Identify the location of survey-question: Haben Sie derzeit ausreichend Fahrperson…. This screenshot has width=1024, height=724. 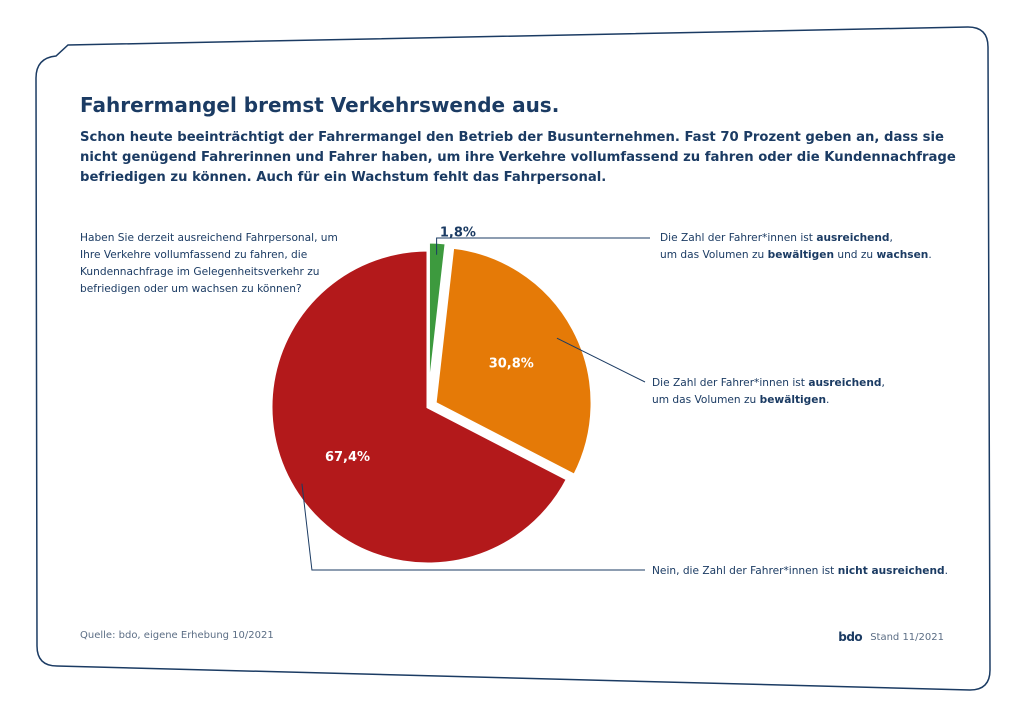
(209, 263).